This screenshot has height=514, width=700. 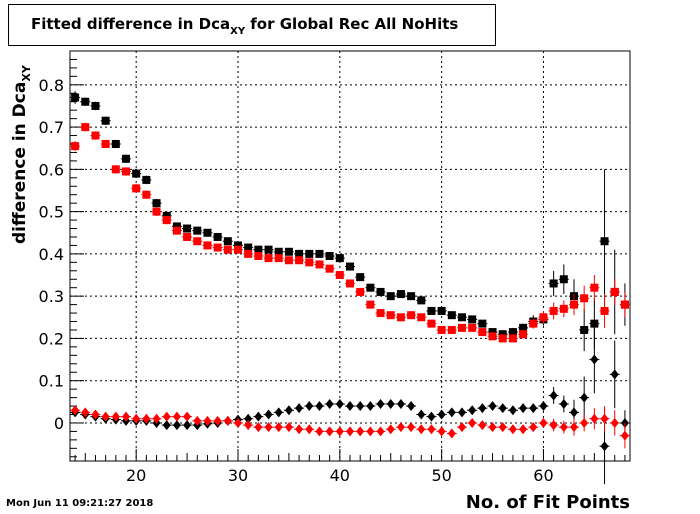 I want to click on y-tick-label: 0.6, so click(x=51, y=169).